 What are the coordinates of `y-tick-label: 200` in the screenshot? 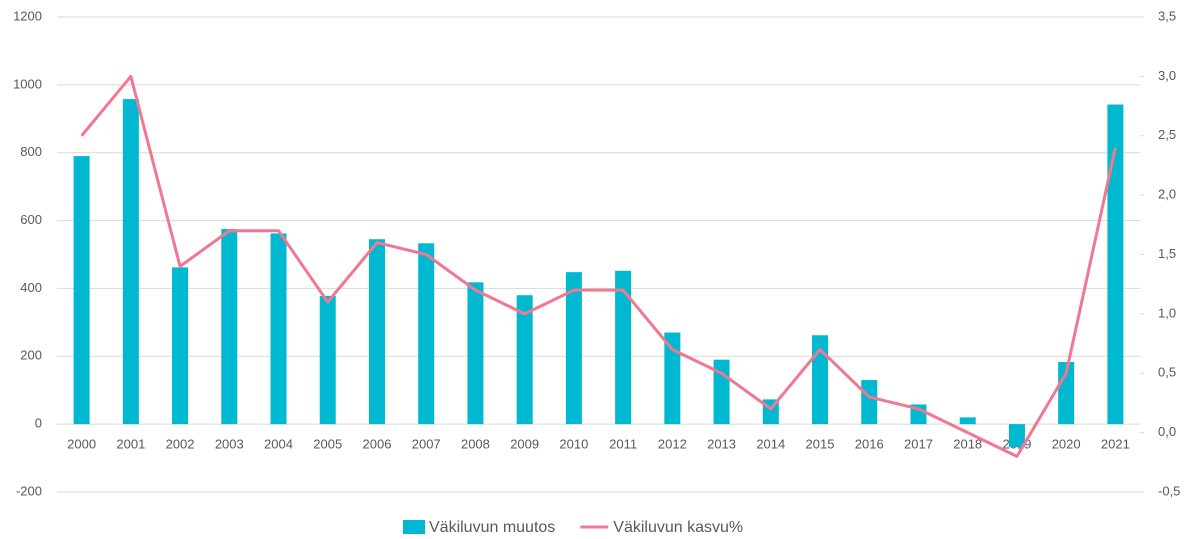 It's located at (31, 355).